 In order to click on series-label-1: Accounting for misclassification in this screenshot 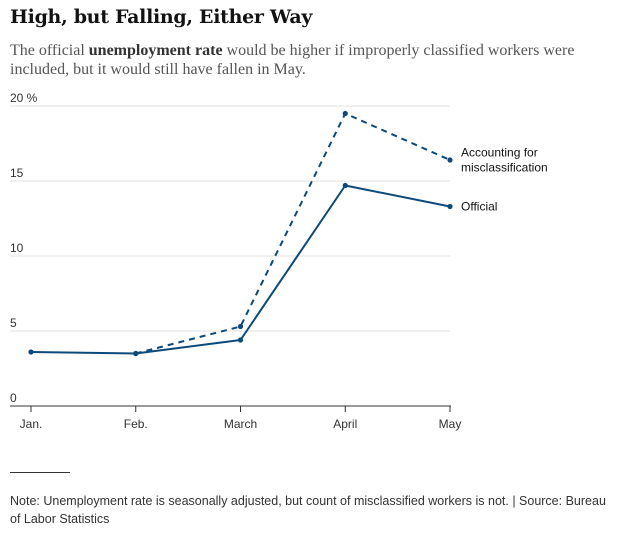, I will do `click(504, 160)`.